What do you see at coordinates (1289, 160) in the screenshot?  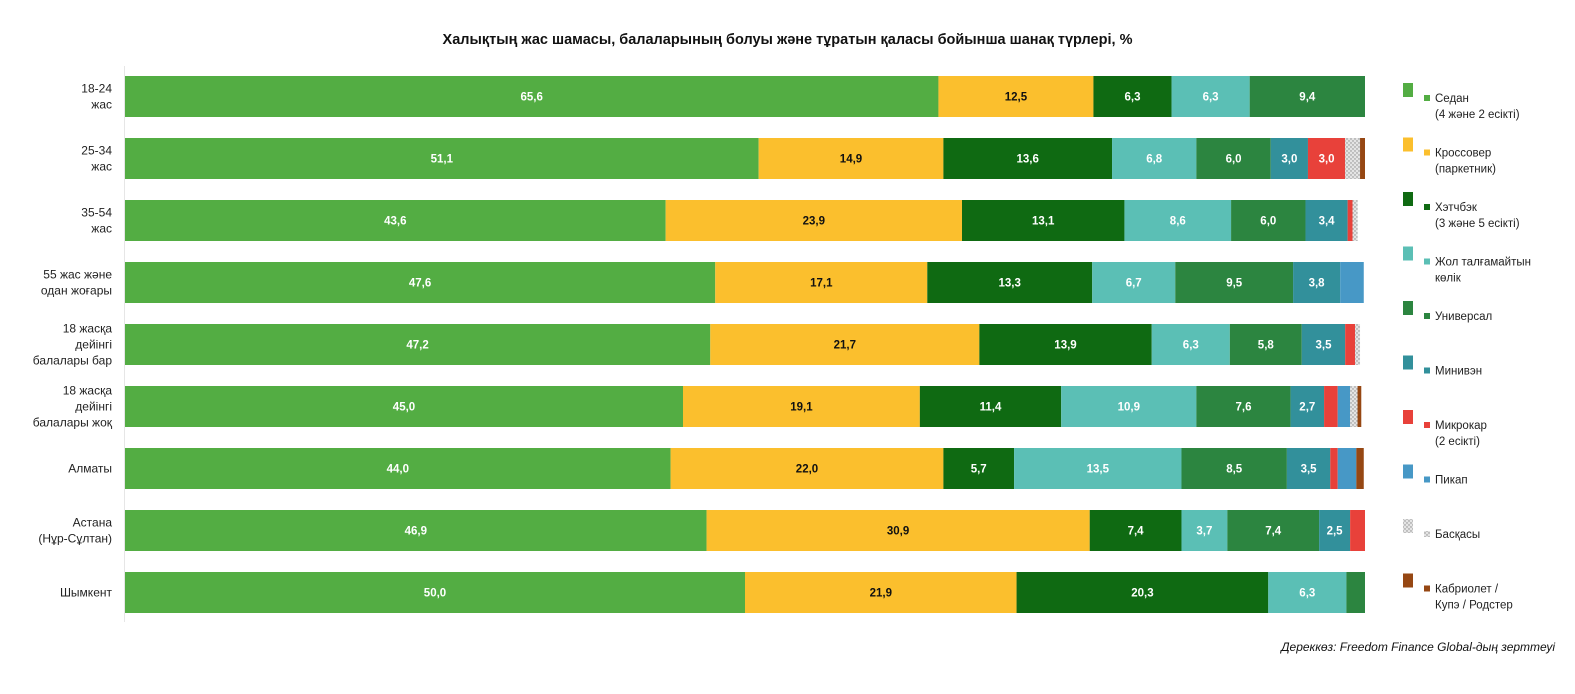 I see `data-label: 3,0` at bounding box center [1289, 160].